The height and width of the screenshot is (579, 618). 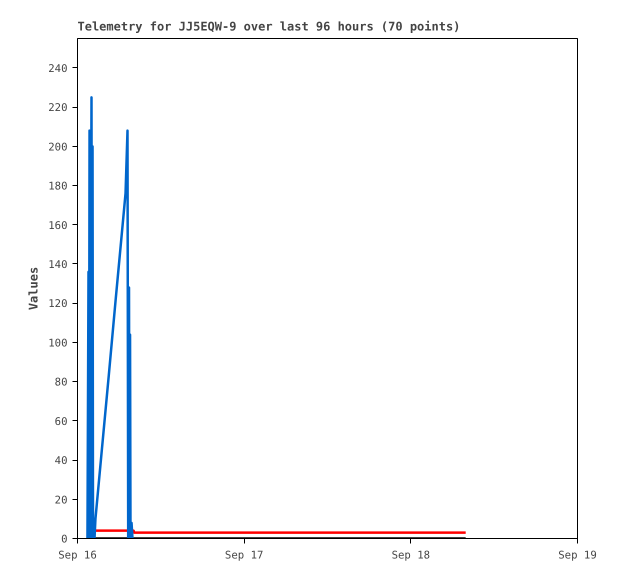 I want to click on y-tick-label: 140, so click(x=58, y=264).